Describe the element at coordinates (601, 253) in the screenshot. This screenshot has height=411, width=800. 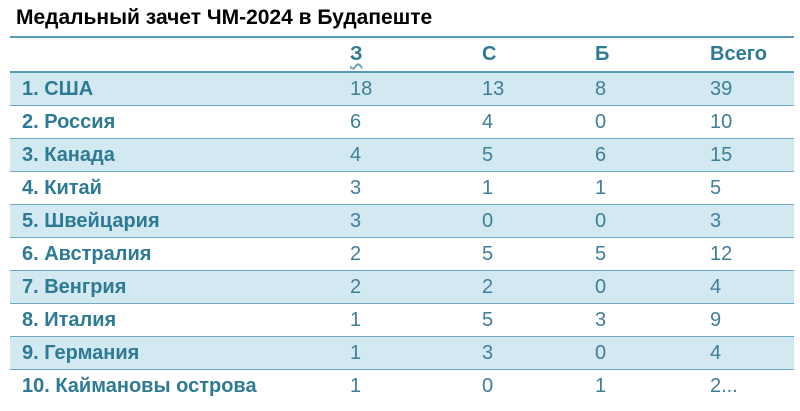
I see `bronze-count: 5` at that location.